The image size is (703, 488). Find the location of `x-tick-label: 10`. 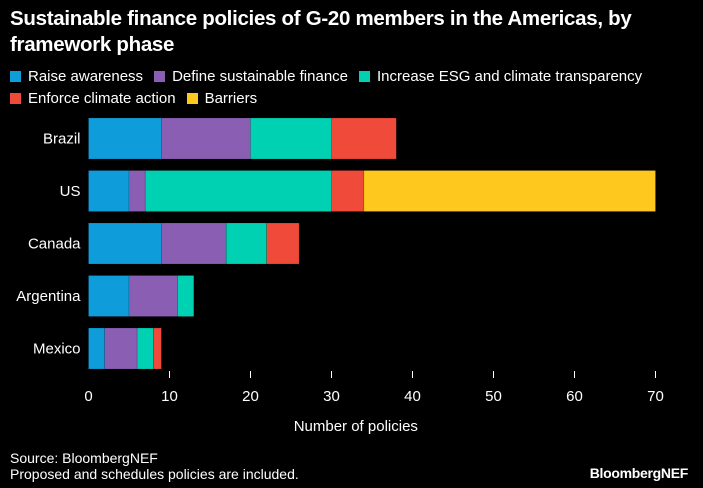

x-tick-label: 10 is located at coordinates (169, 396).